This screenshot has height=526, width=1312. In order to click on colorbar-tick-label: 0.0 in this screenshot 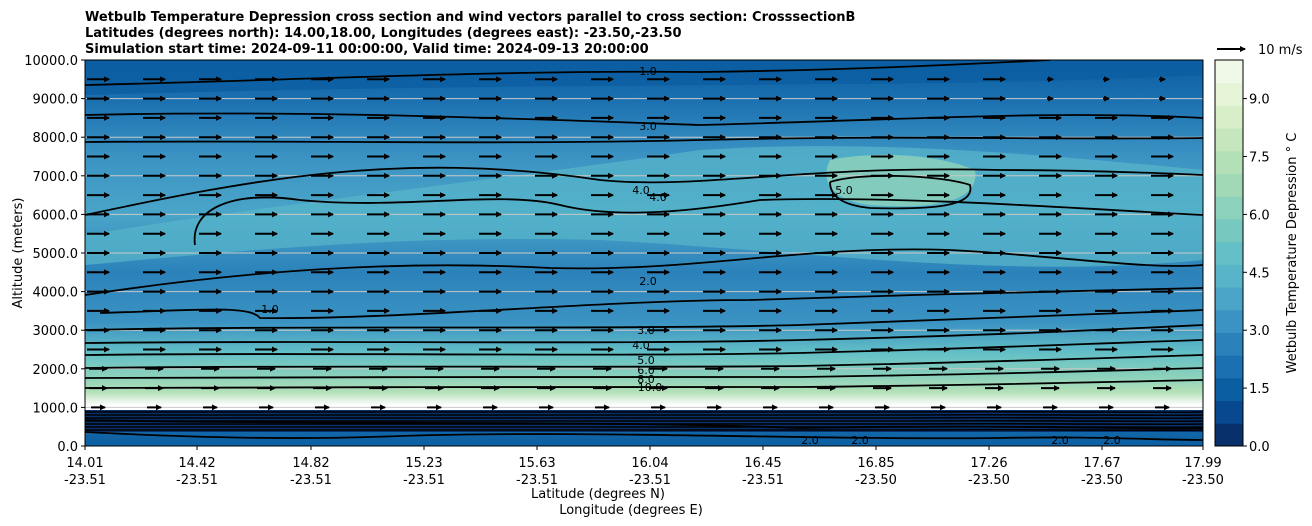, I will do `click(1259, 447)`.